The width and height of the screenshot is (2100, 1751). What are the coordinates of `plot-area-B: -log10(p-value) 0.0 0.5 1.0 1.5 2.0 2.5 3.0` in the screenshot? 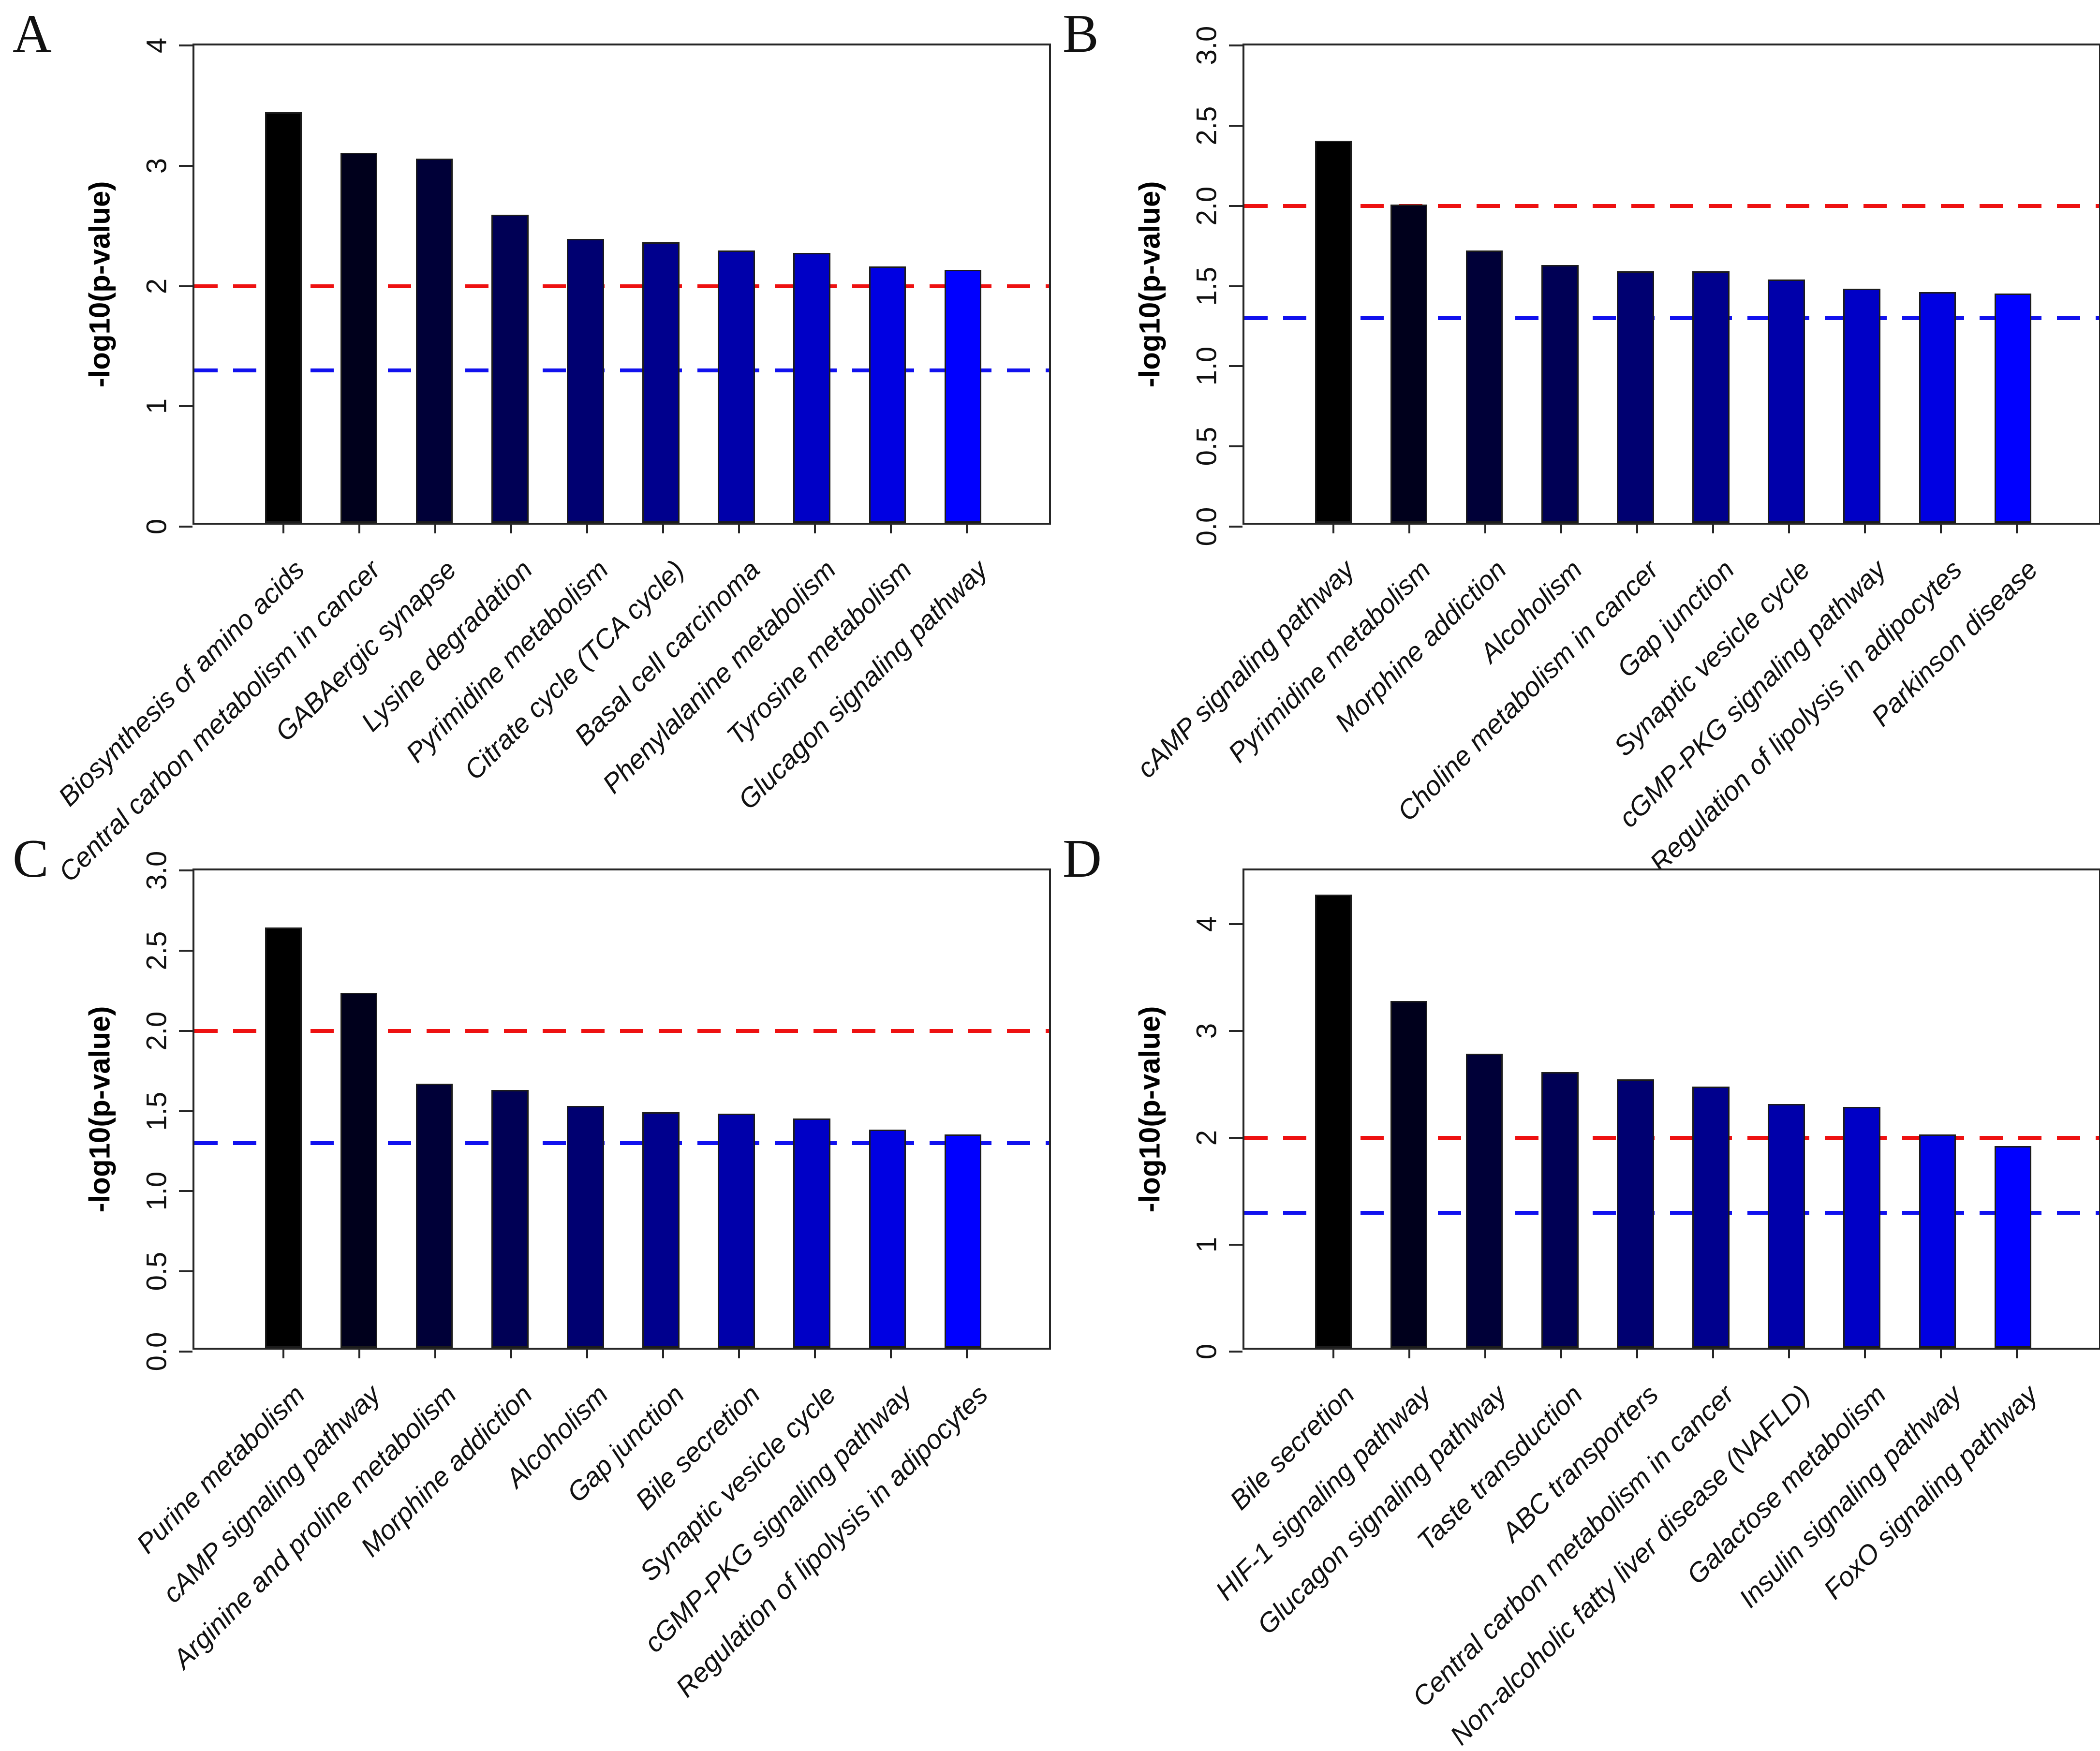 It's located at (1617, 286).